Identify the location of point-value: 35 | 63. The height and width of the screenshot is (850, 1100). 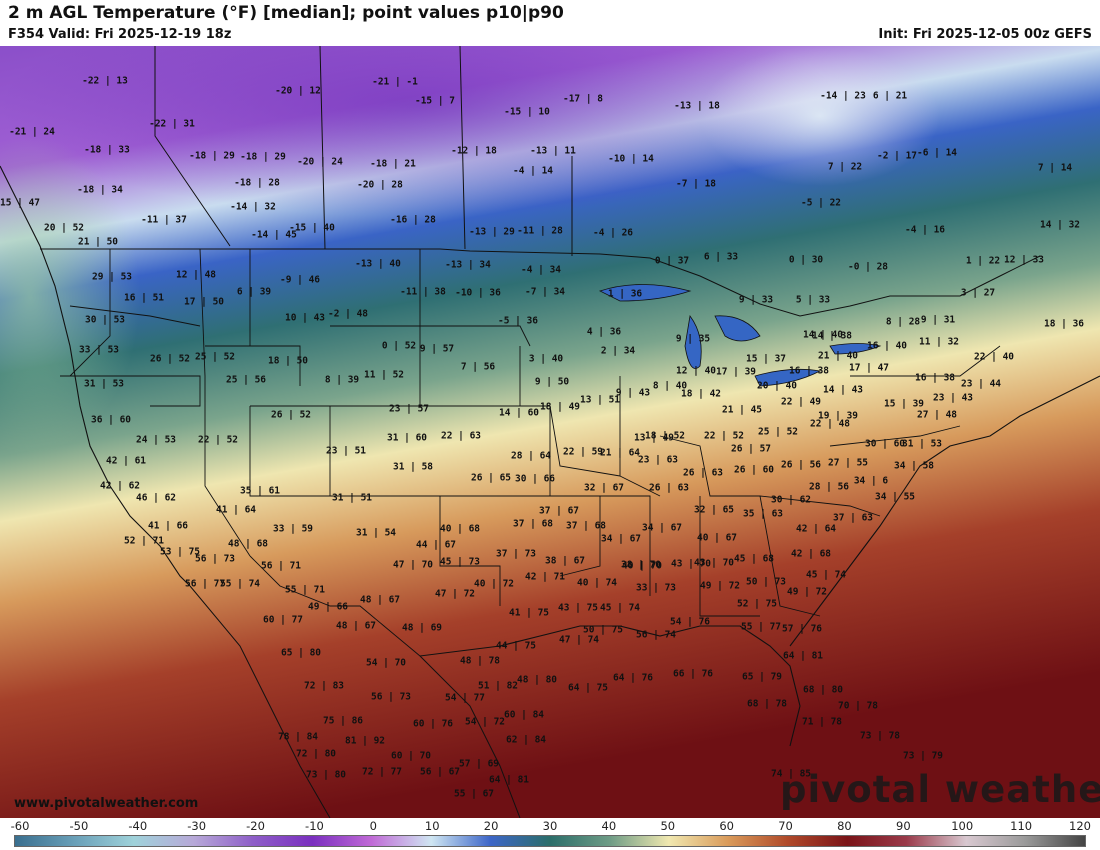
(763, 514).